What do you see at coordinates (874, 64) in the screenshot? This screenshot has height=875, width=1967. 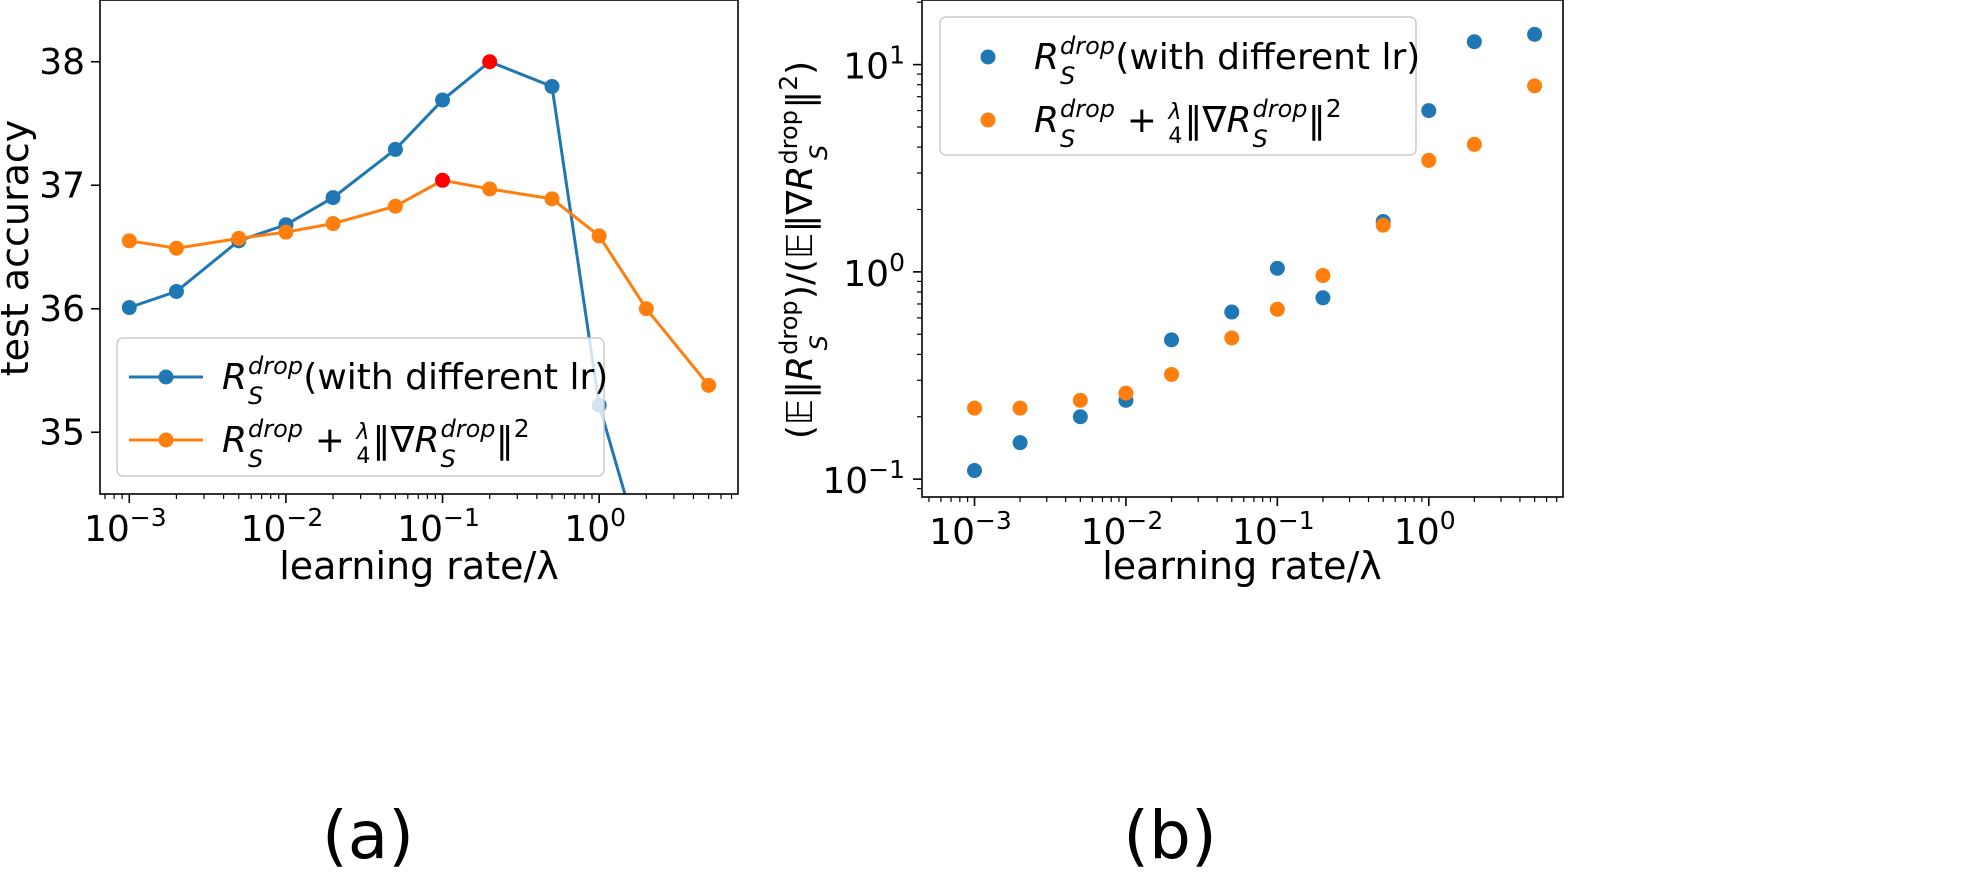 I see `ytick-label-b-2: 10¹` at bounding box center [874, 64].